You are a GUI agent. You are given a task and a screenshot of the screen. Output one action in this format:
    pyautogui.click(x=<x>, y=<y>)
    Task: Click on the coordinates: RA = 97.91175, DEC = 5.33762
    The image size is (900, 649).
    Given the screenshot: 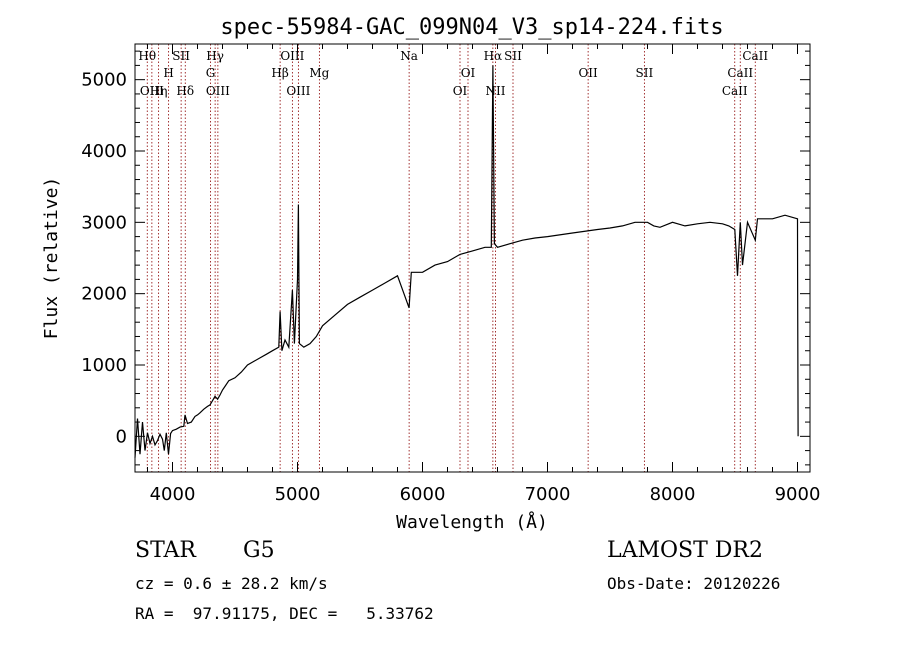 What is the action you would take?
    pyautogui.click(x=284, y=613)
    